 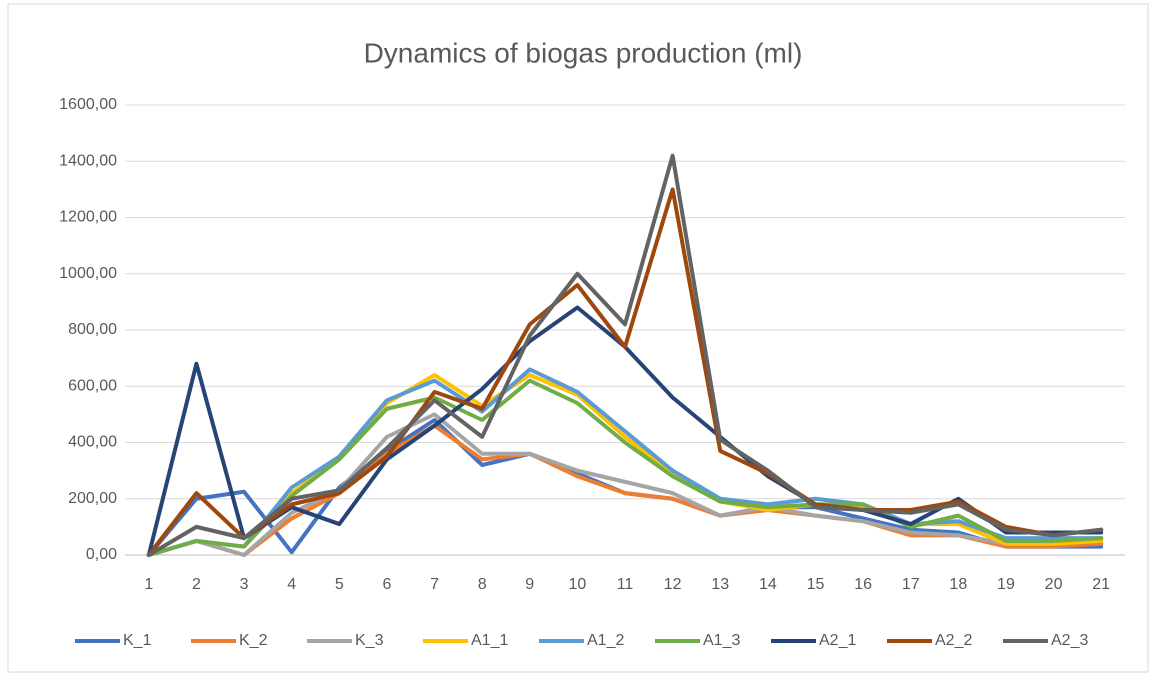 What do you see at coordinates (863, 584) in the screenshot?
I see `x-tick-label: 16` at bounding box center [863, 584].